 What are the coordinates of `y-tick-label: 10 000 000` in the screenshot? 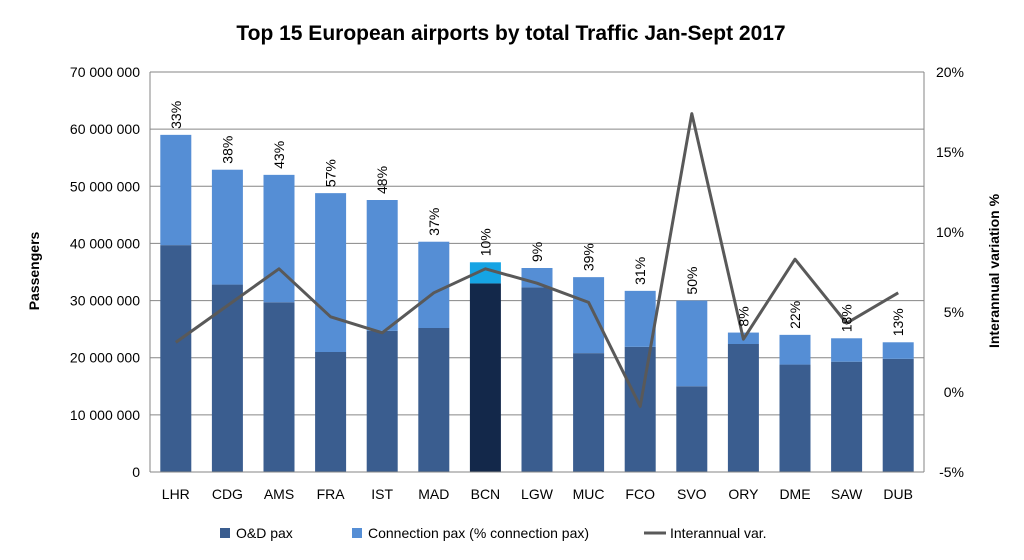 It's located at (105, 415).